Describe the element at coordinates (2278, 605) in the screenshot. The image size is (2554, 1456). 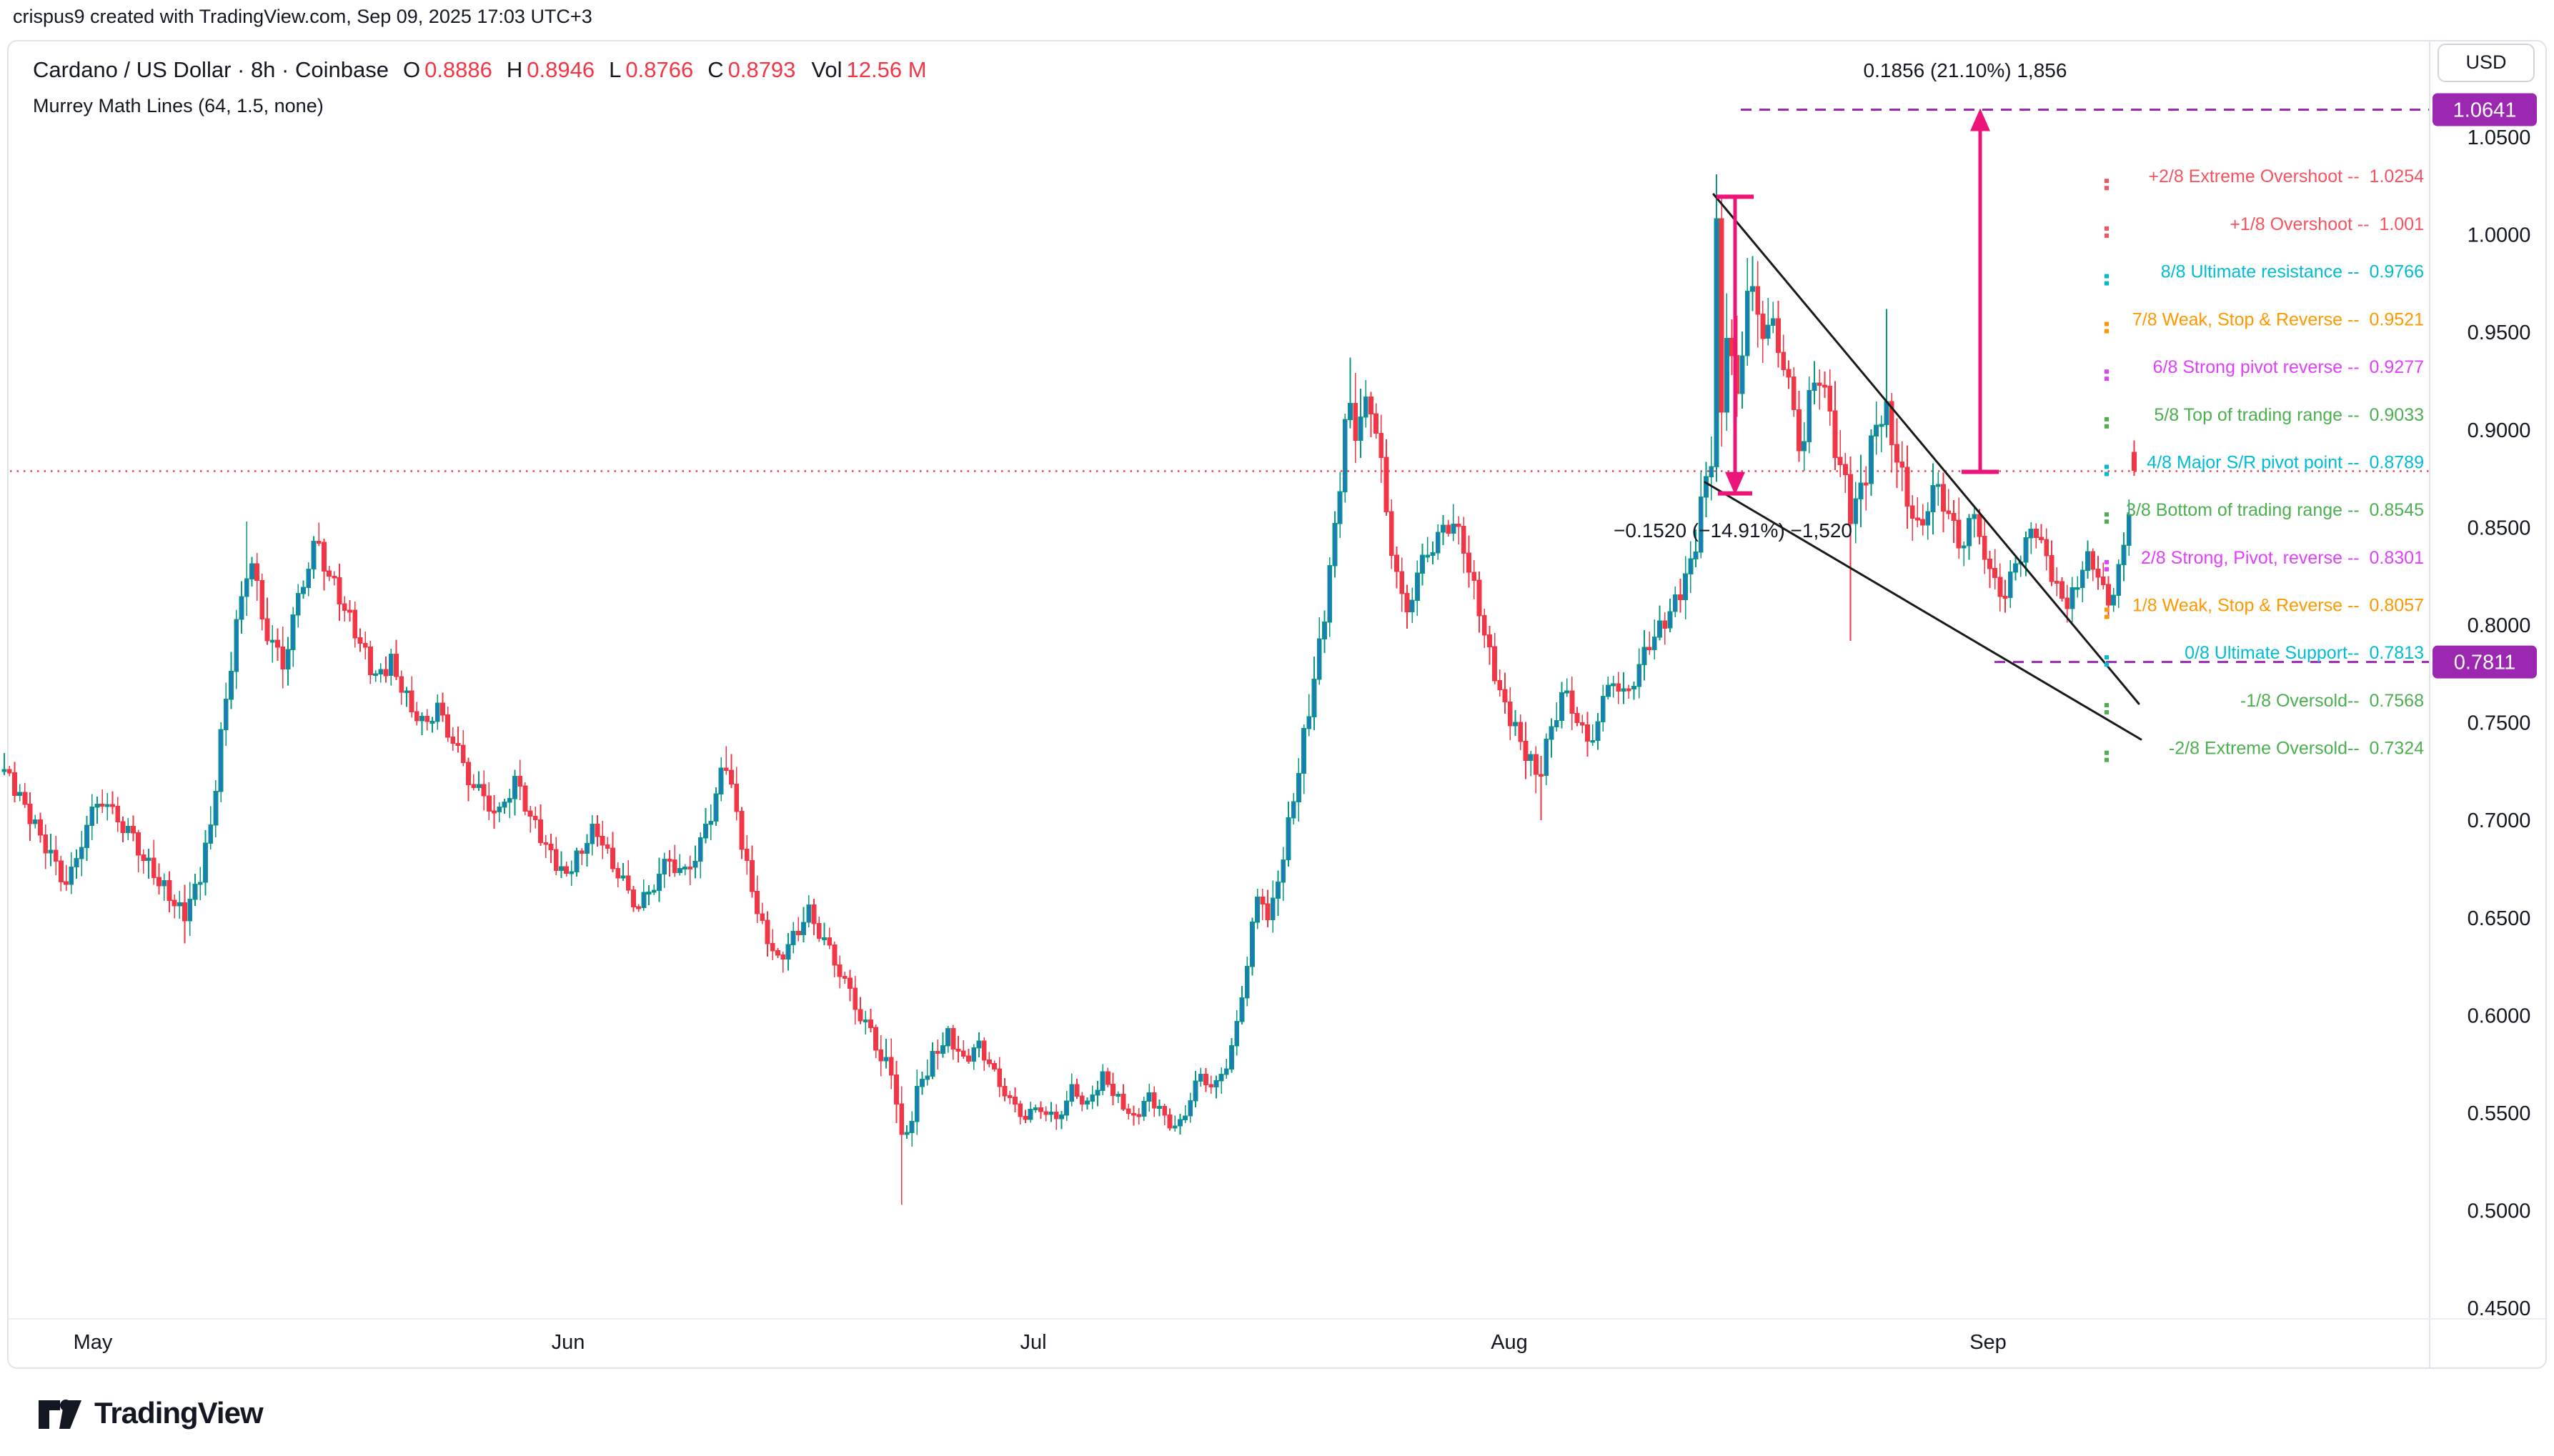
I see `murrey-label-9: 1/8 Weak, Stop & Reverse -- 0.8057` at that location.